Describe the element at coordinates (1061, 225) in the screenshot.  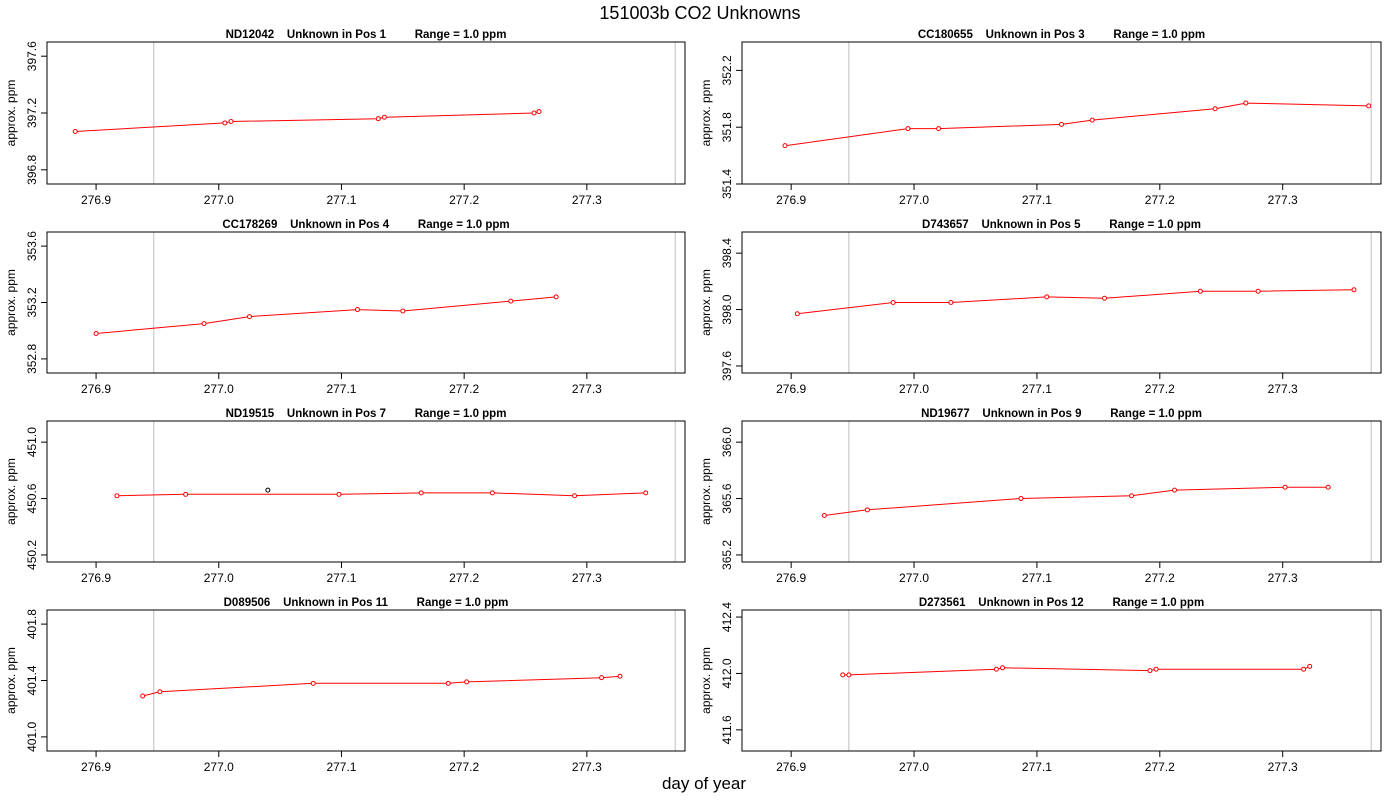
I see `panel-title: D743657 Unknown in Pos 5 Range = 1.0 ppm` at that location.